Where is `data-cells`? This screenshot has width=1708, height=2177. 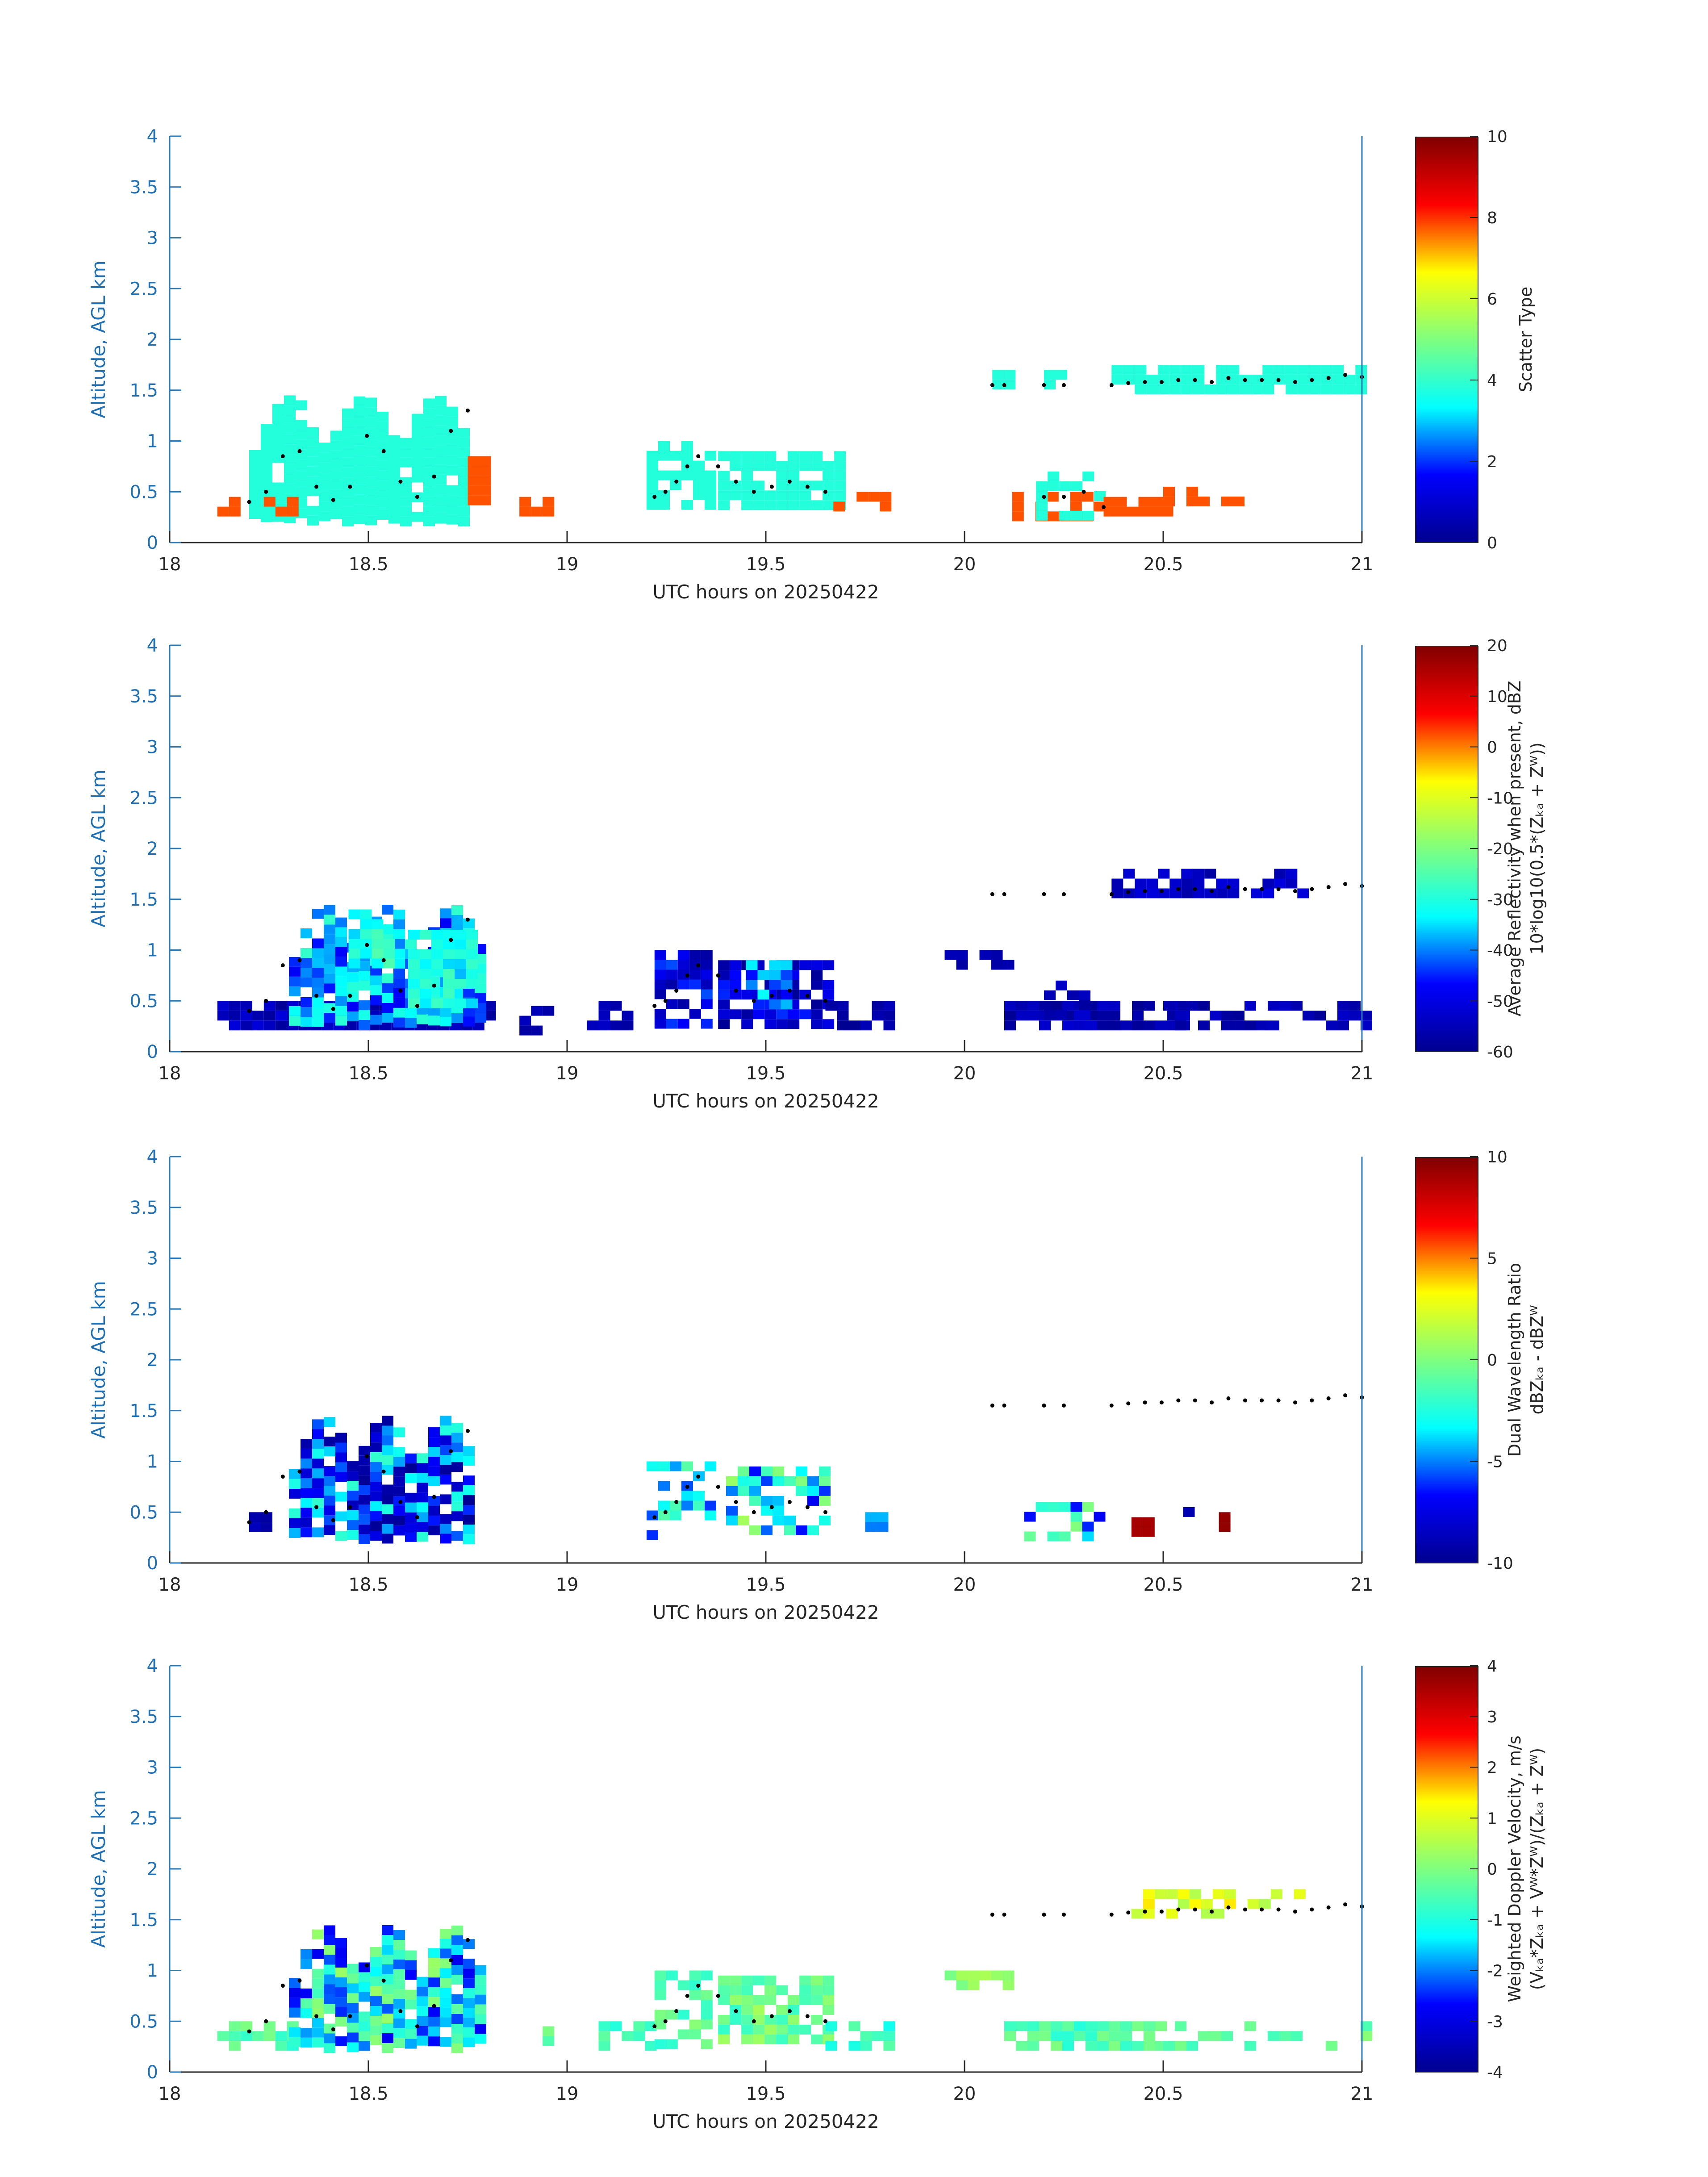
data-cells is located at coordinates (792, 445).